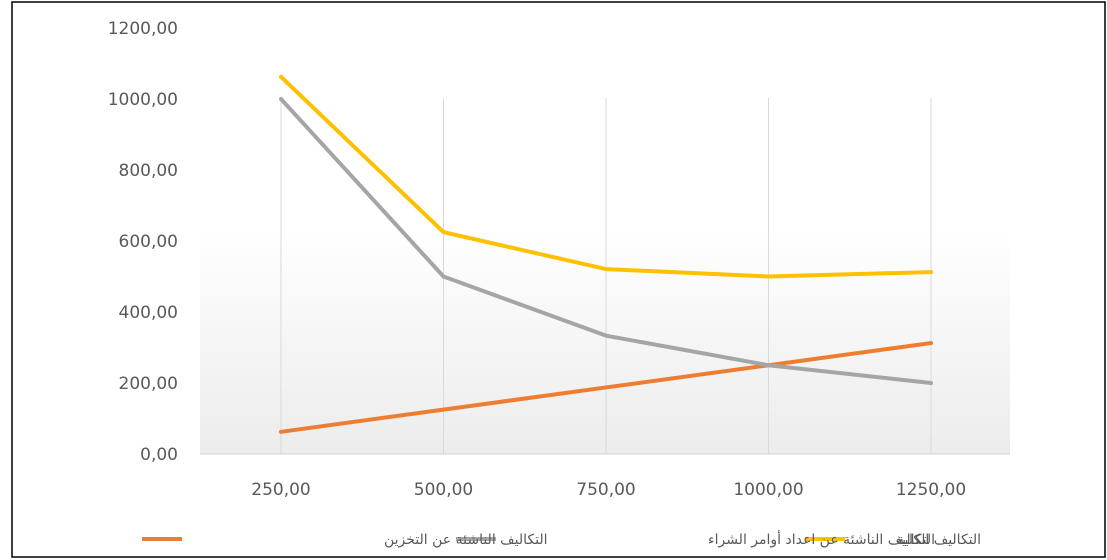  What do you see at coordinates (159, 455) in the screenshot?
I see `y-tick-label: 0,00` at bounding box center [159, 455].